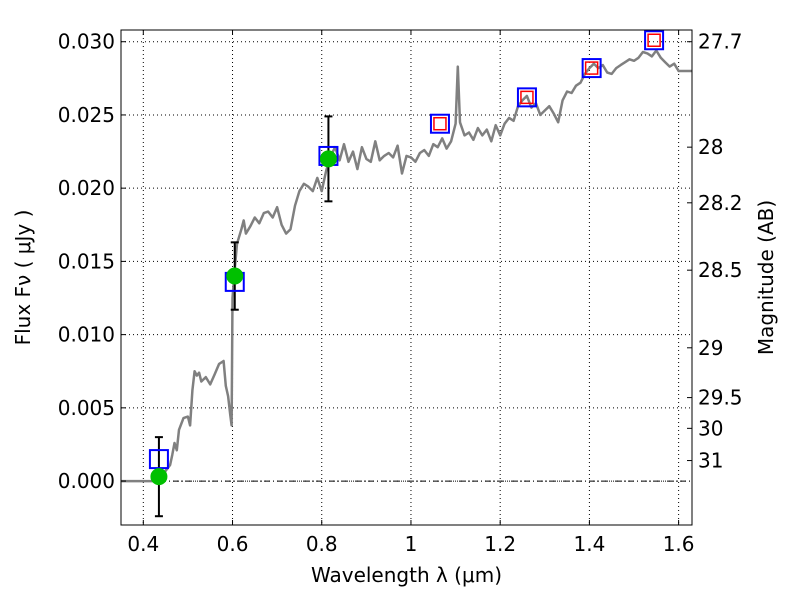 The height and width of the screenshot is (600, 800). Describe the element at coordinates (86, 261) in the screenshot. I see `y-tick-label: 0.015` at that location.